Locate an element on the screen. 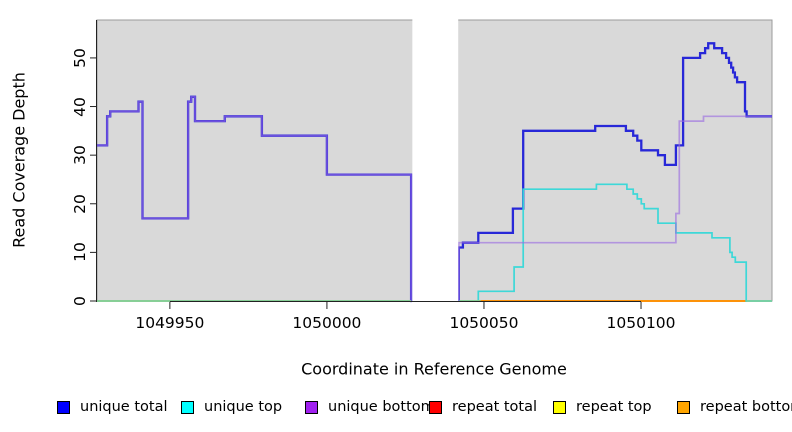 This screenshot has width=792, height=432. legend-item-unique-top: unique top is located at coordinates (231, 407).